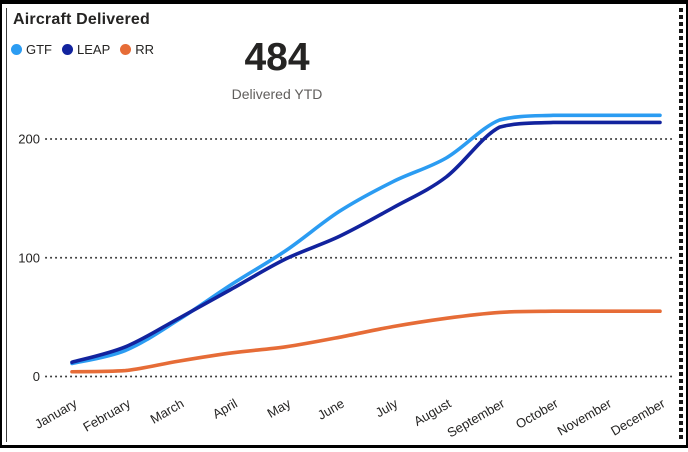 This screenshot has width=688, height=452. What do you see at coordinates (6, 225) in the screenshot?
I see `inner-left-border` at bounding box center [6, 225].